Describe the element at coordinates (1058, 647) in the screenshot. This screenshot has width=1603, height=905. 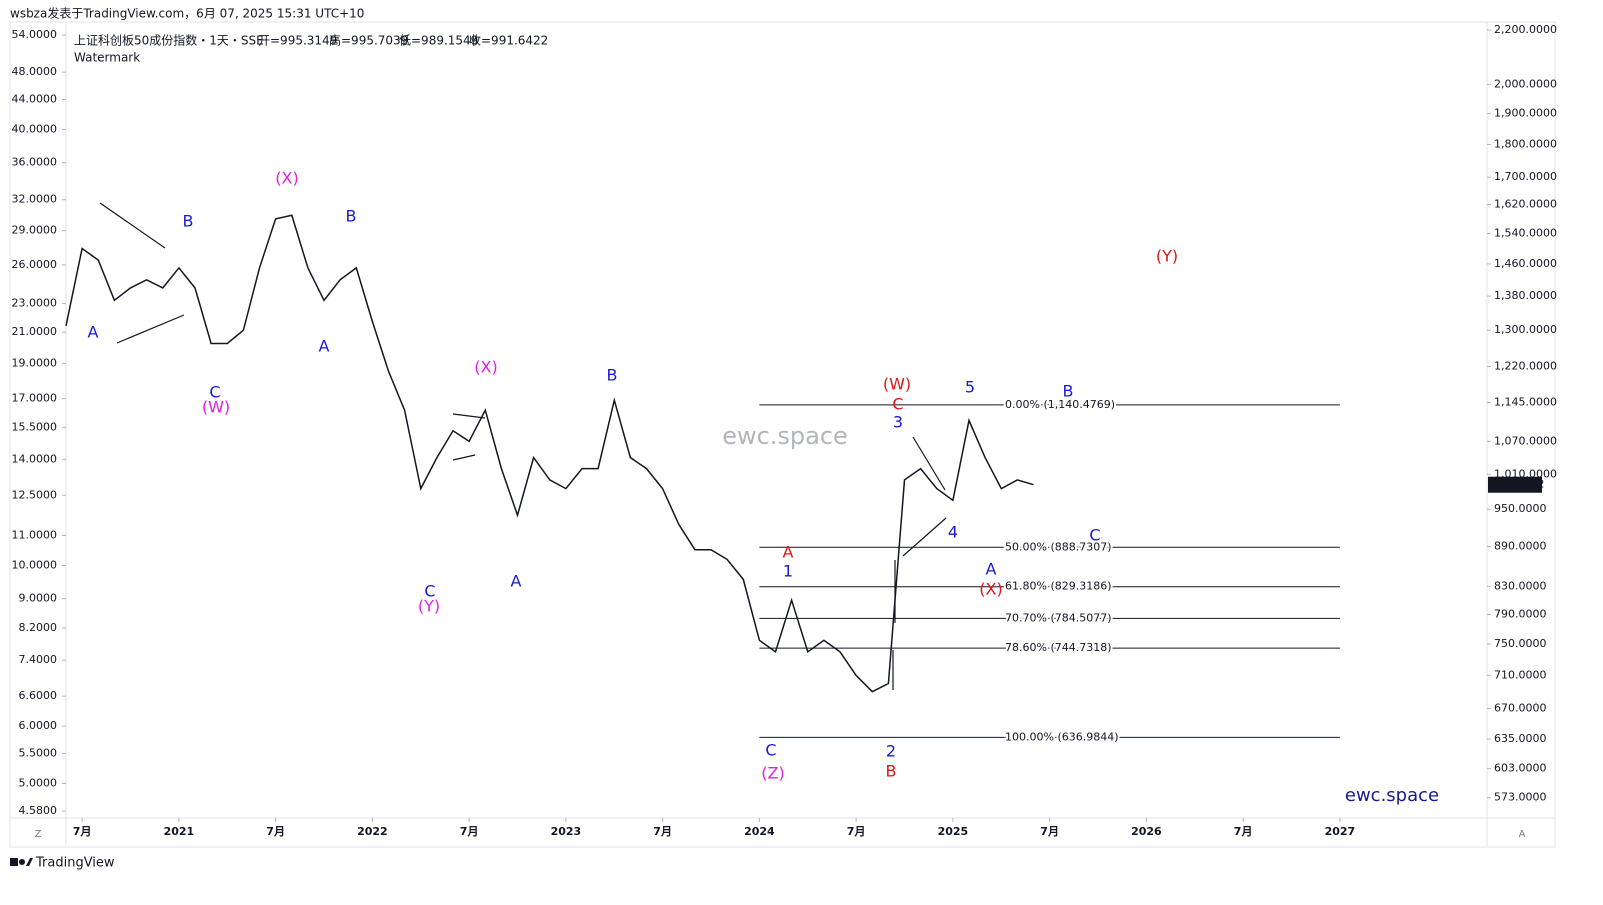
I see `fib-label: 78.60% (744.7318)` at that location.